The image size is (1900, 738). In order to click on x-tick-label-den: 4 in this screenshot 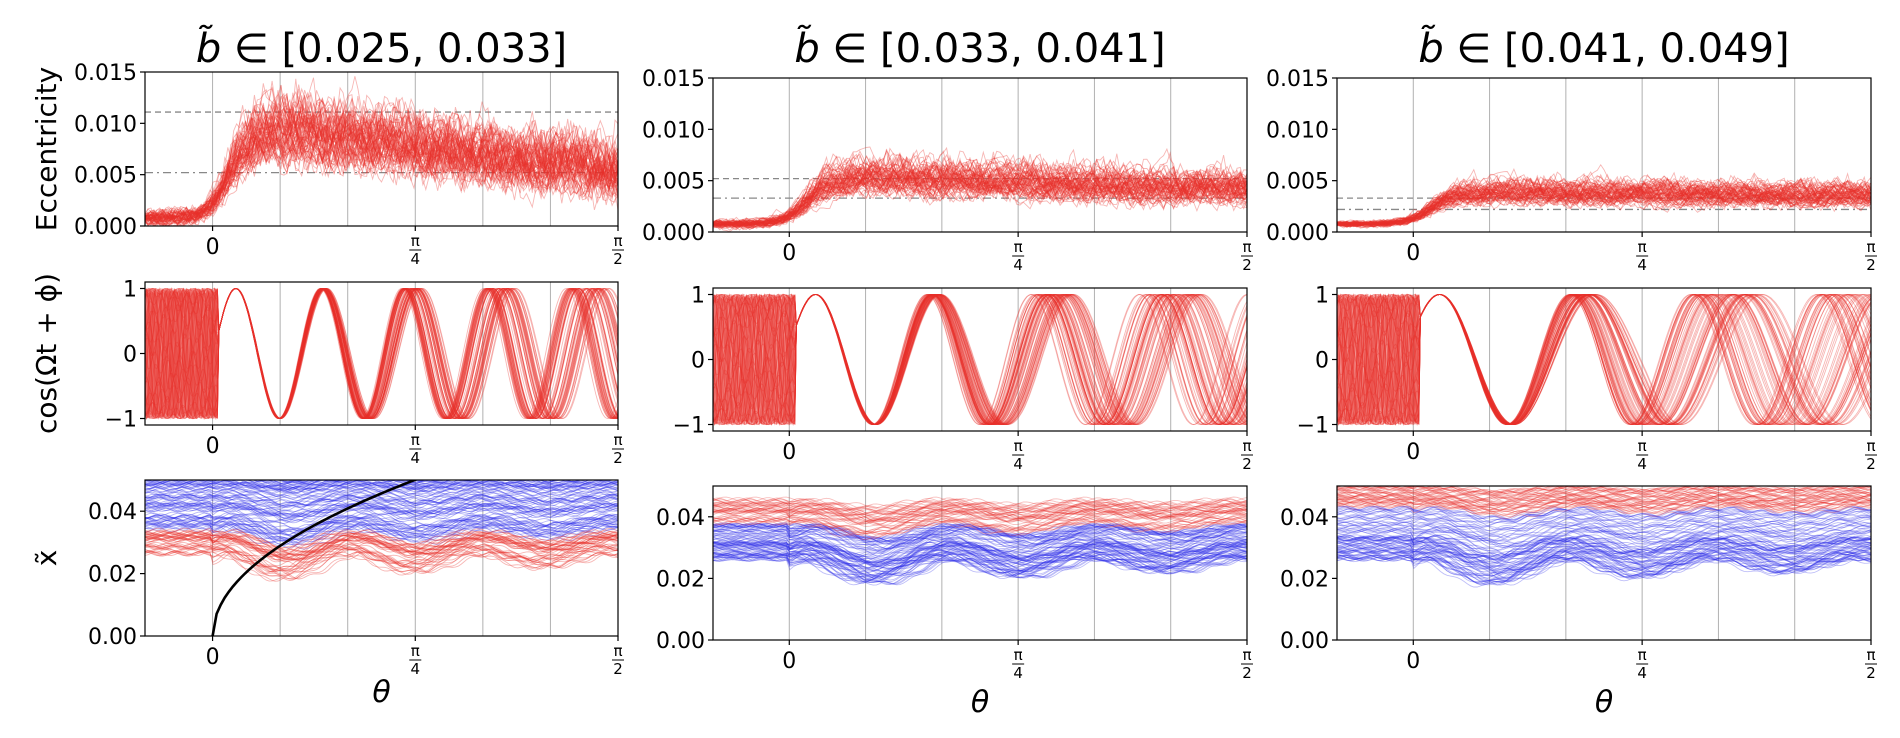, I will do `click(1642, 265)`.